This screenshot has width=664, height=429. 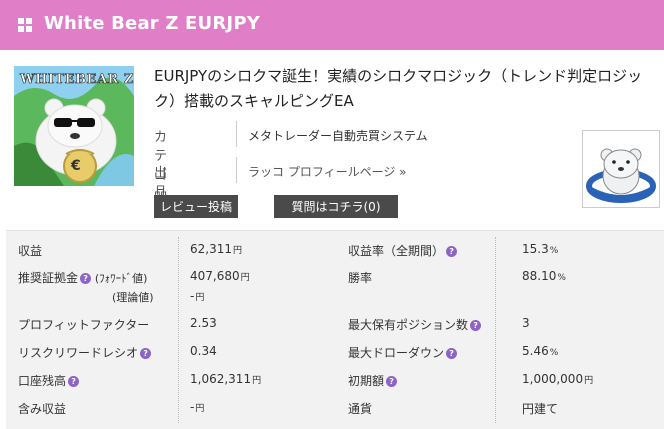 What do you see at coordinates (526, 323) in the screenshot?
I see `max-positions-value: 3` at bounding box center [526, 323].